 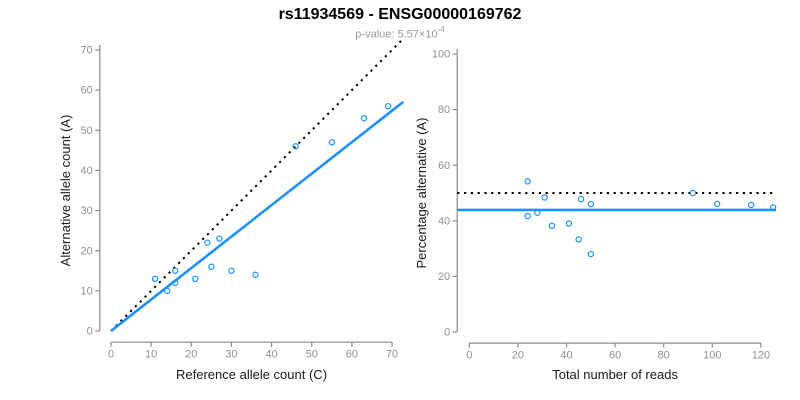 I want to click on x-axis-tick-label: 50, so click(x=312, y=355).